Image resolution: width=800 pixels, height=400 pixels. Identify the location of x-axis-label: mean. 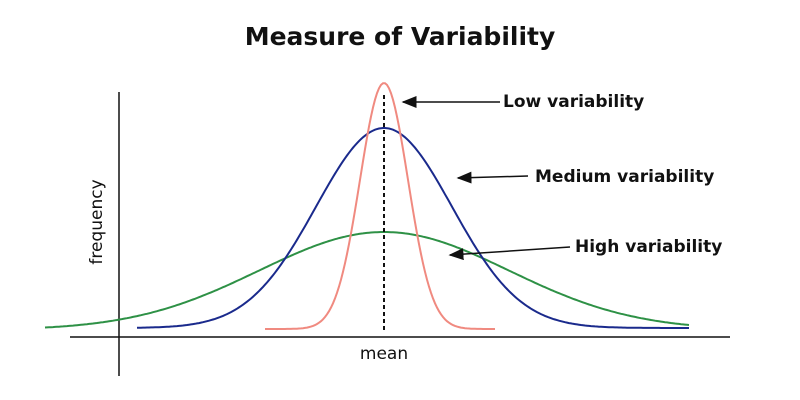
(384, 354).